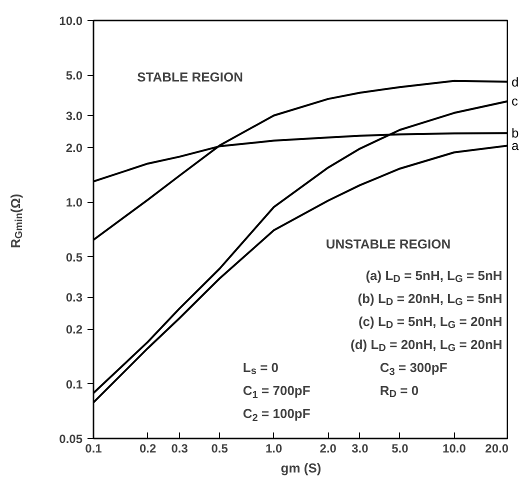 The width and height of the screenshot is (529, 500). Describe the element at coordinates (454, 449) in the screenshot. I see `x-tick-label: 10.0` at that location.